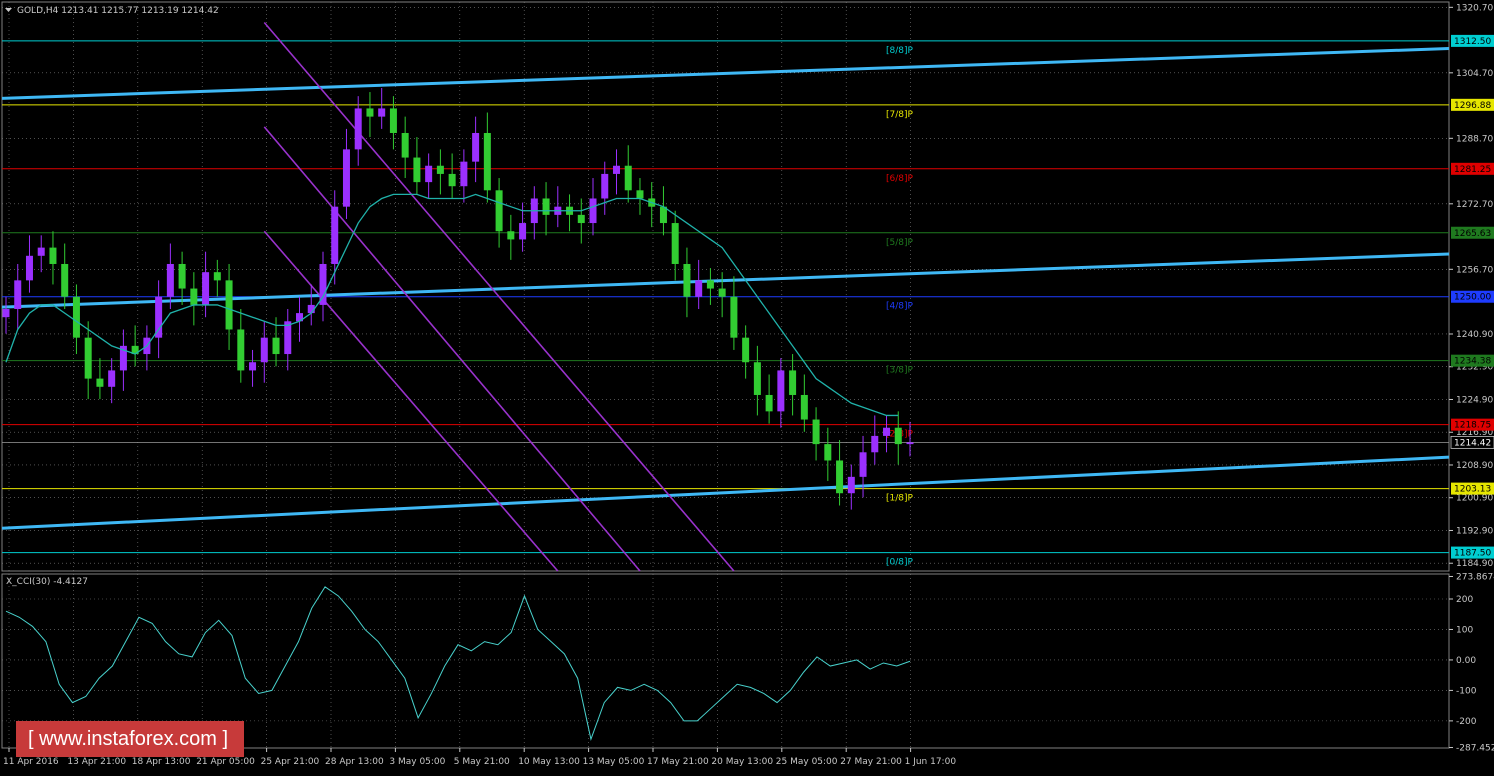 The width and height of the screenshot is (1494, 776). Describe the element at coordinates (47, 582) in the screenshot. I see `cci-title: X_CCI(30) -4.4127` at that location.